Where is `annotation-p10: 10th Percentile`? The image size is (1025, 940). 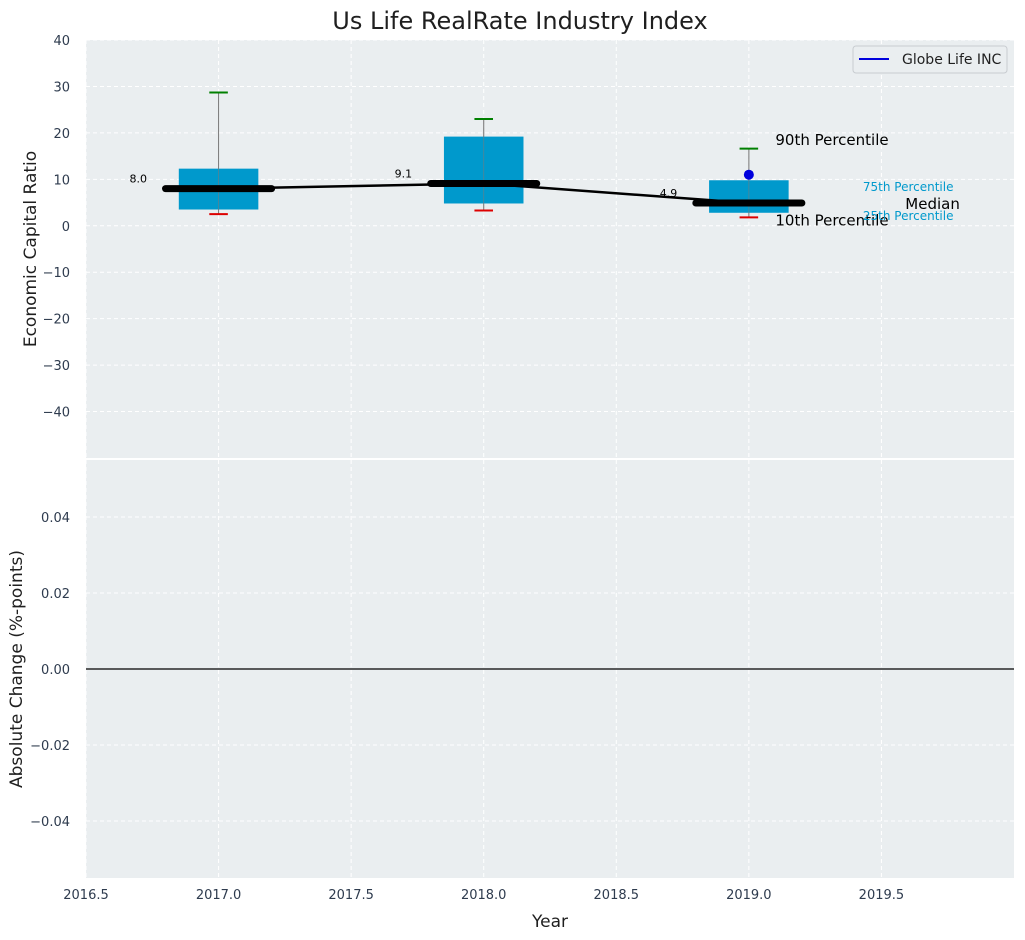 annotation-p10: 10th Percentile is located at coordinates (831, 220).